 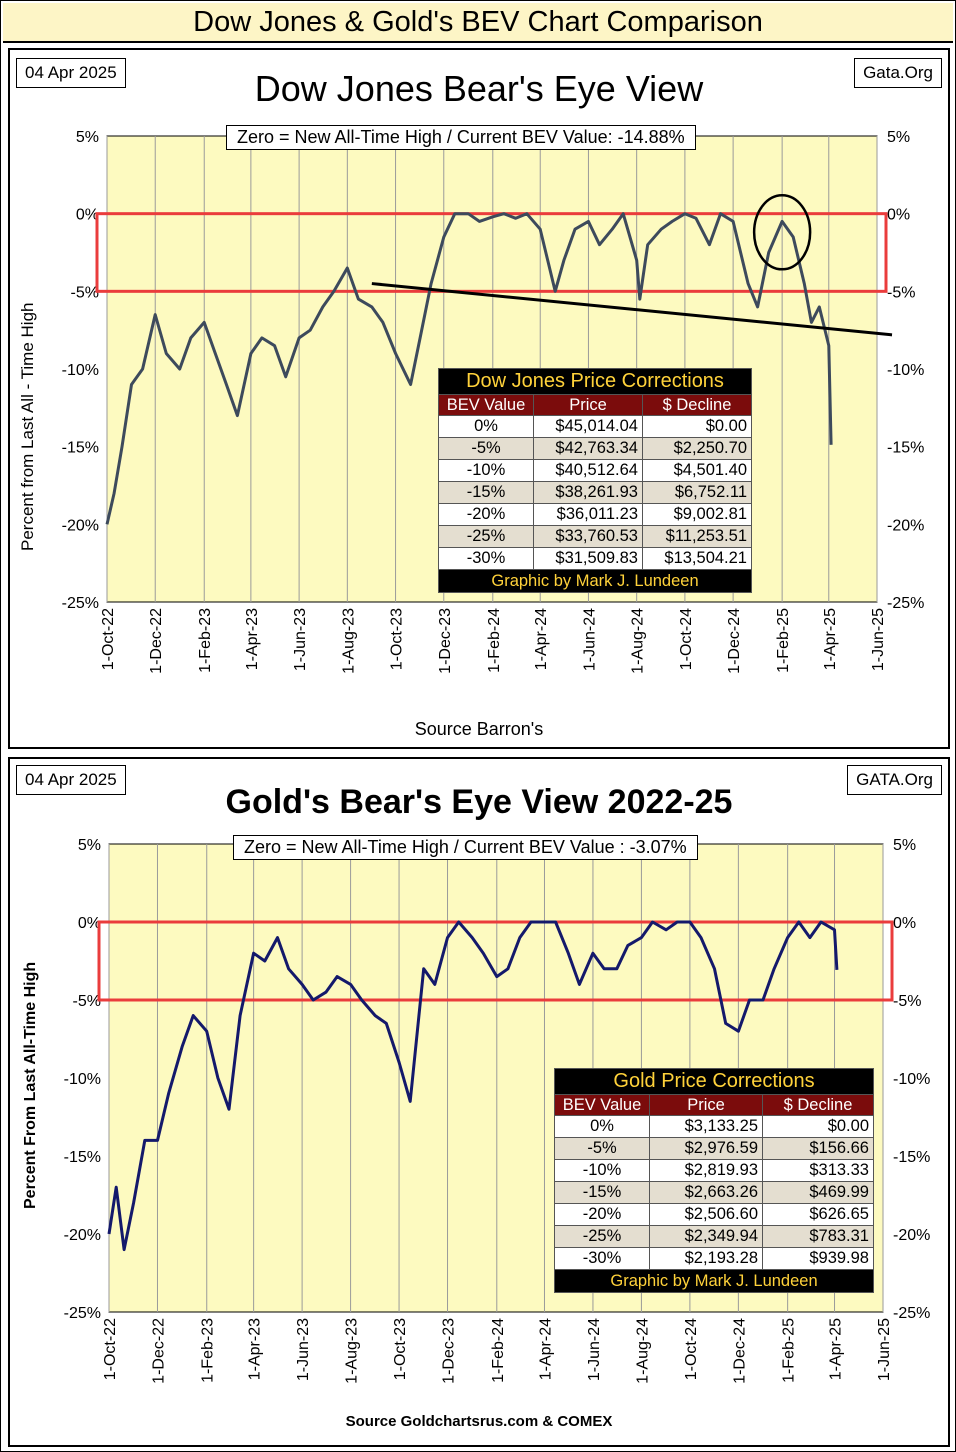 I want to click on gold-col-header: $ Decline, so click(x=818, y=1105).